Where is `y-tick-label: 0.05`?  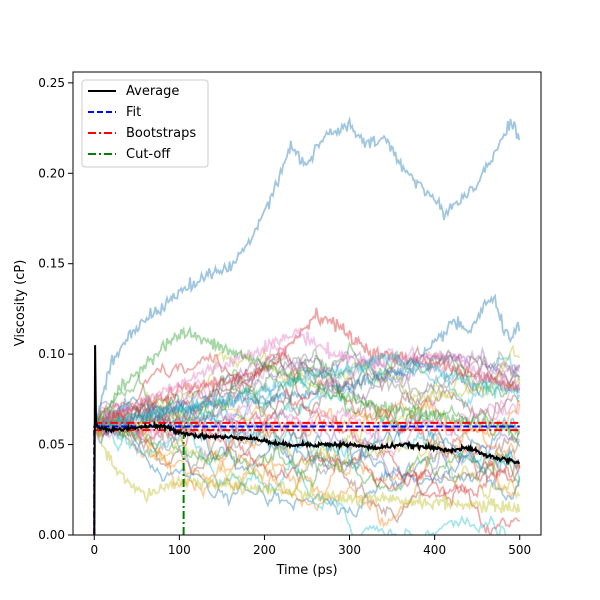
y-tick-label: 0.05 is located at coordinates (51, 445).